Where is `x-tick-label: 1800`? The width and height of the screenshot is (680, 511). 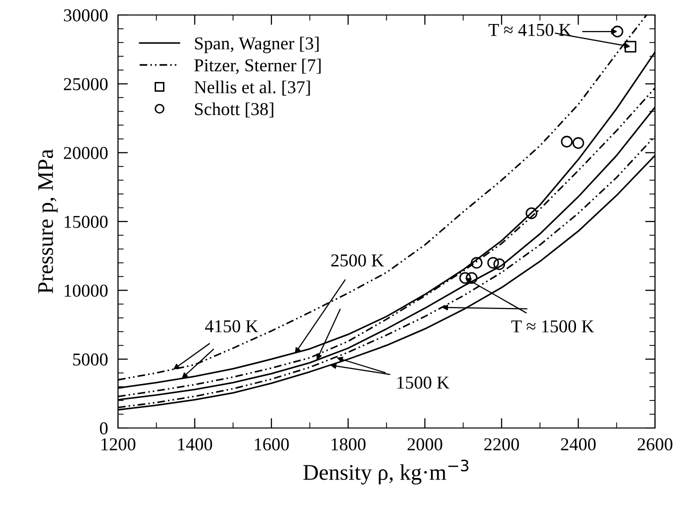 x-tick-label: 1800 is located at coordinates (349, 444).